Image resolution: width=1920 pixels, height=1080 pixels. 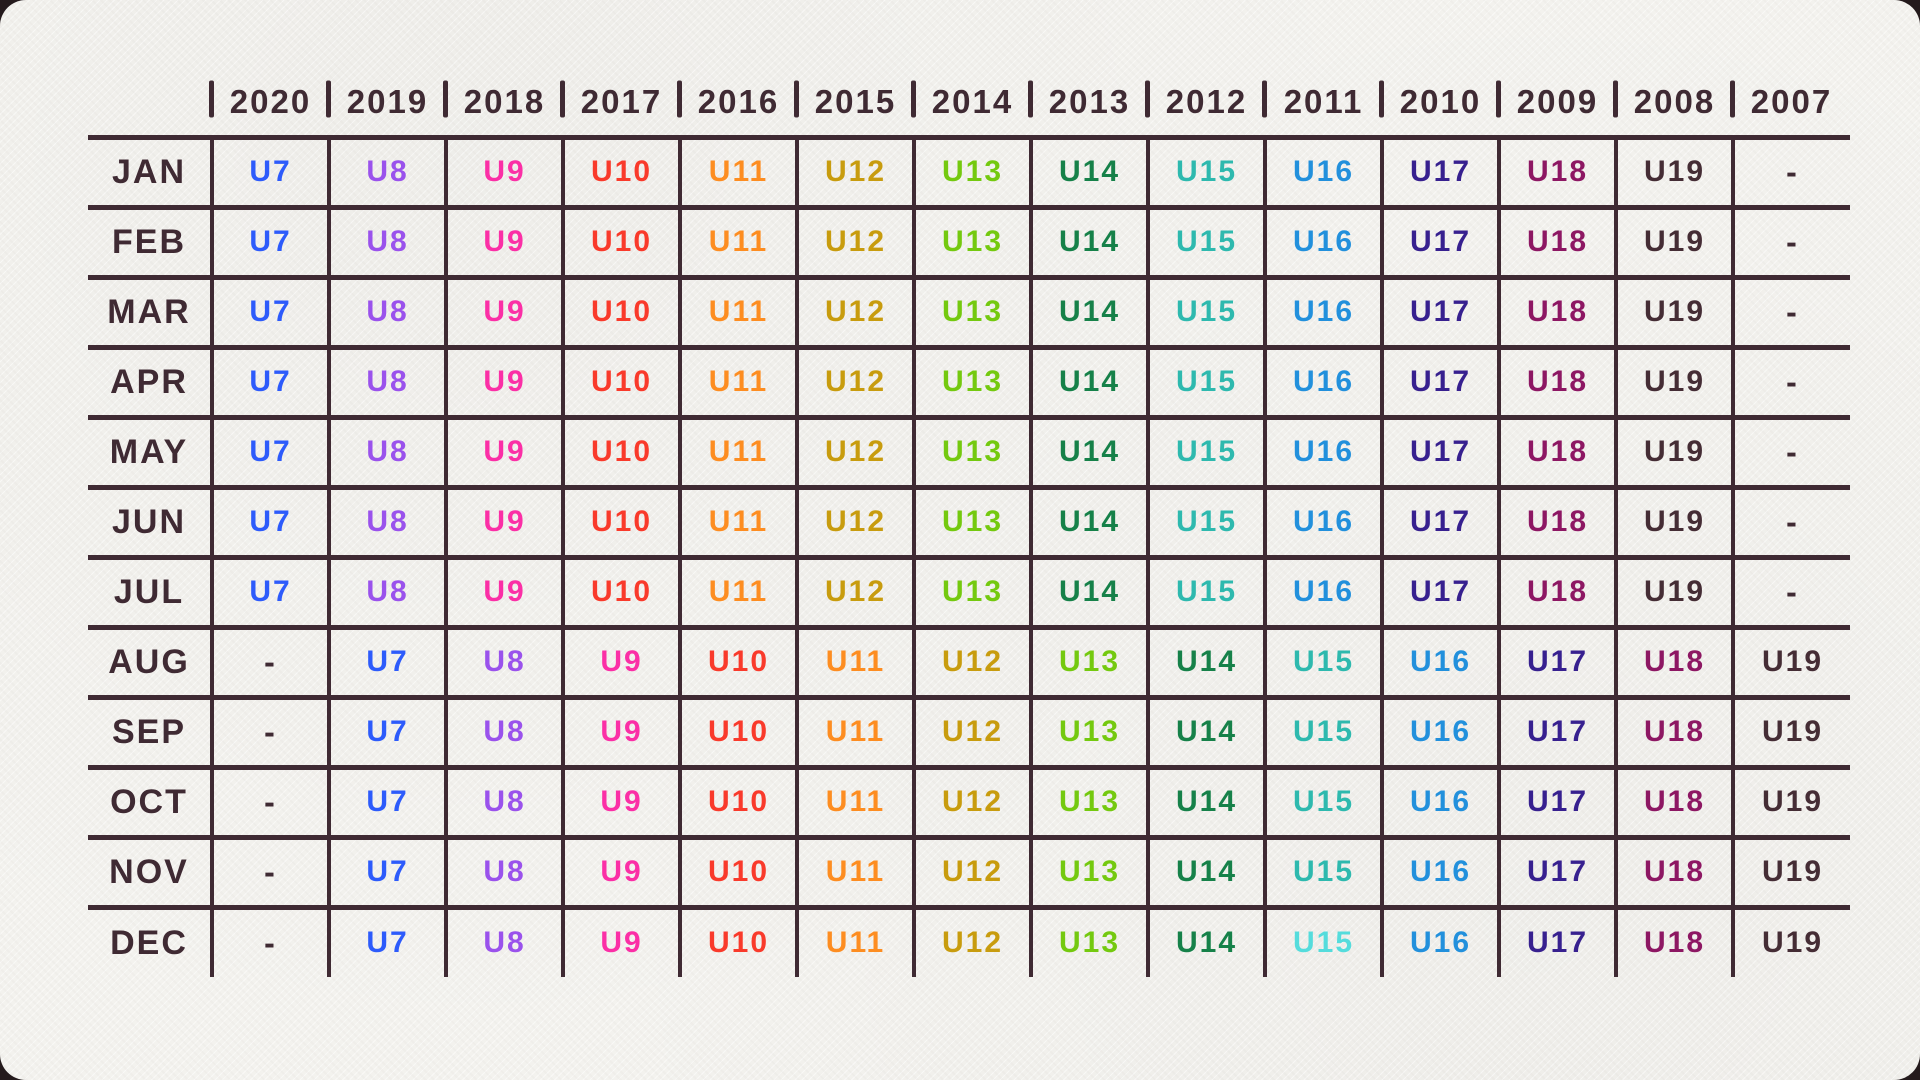 I want to click on year-label: 2013, so click(x=1089, y=102).